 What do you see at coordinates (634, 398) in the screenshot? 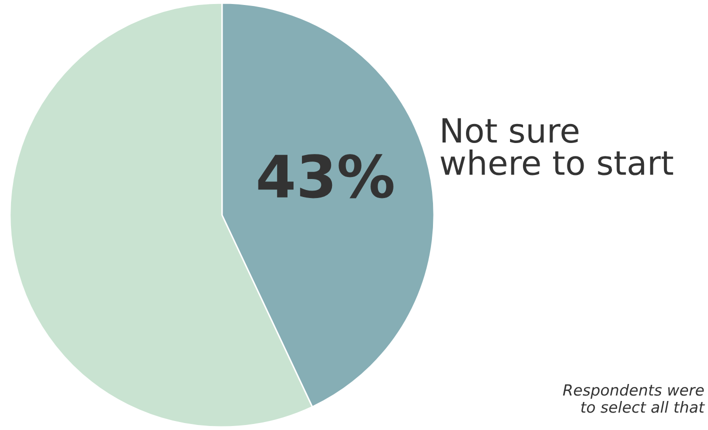
I see `text: Respondents were to select all that` at bounding box center [634, 398].